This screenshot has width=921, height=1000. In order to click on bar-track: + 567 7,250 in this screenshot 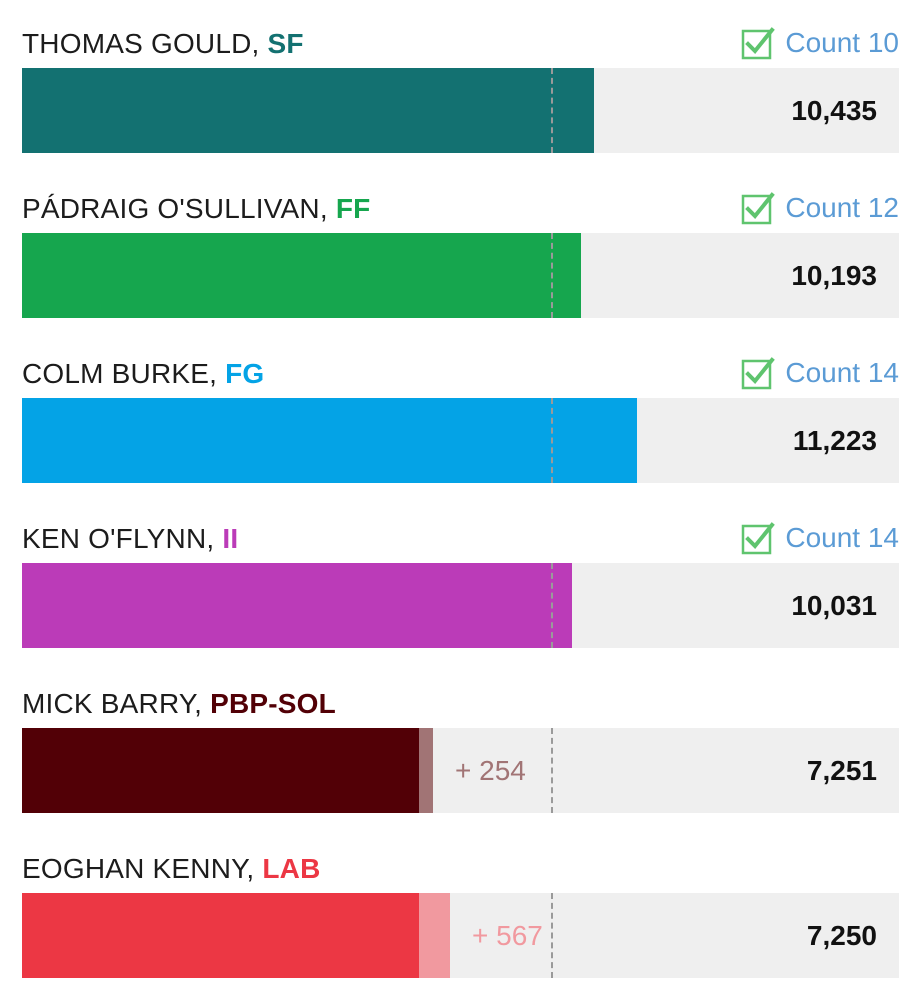, I will do `click(460, 935)`.